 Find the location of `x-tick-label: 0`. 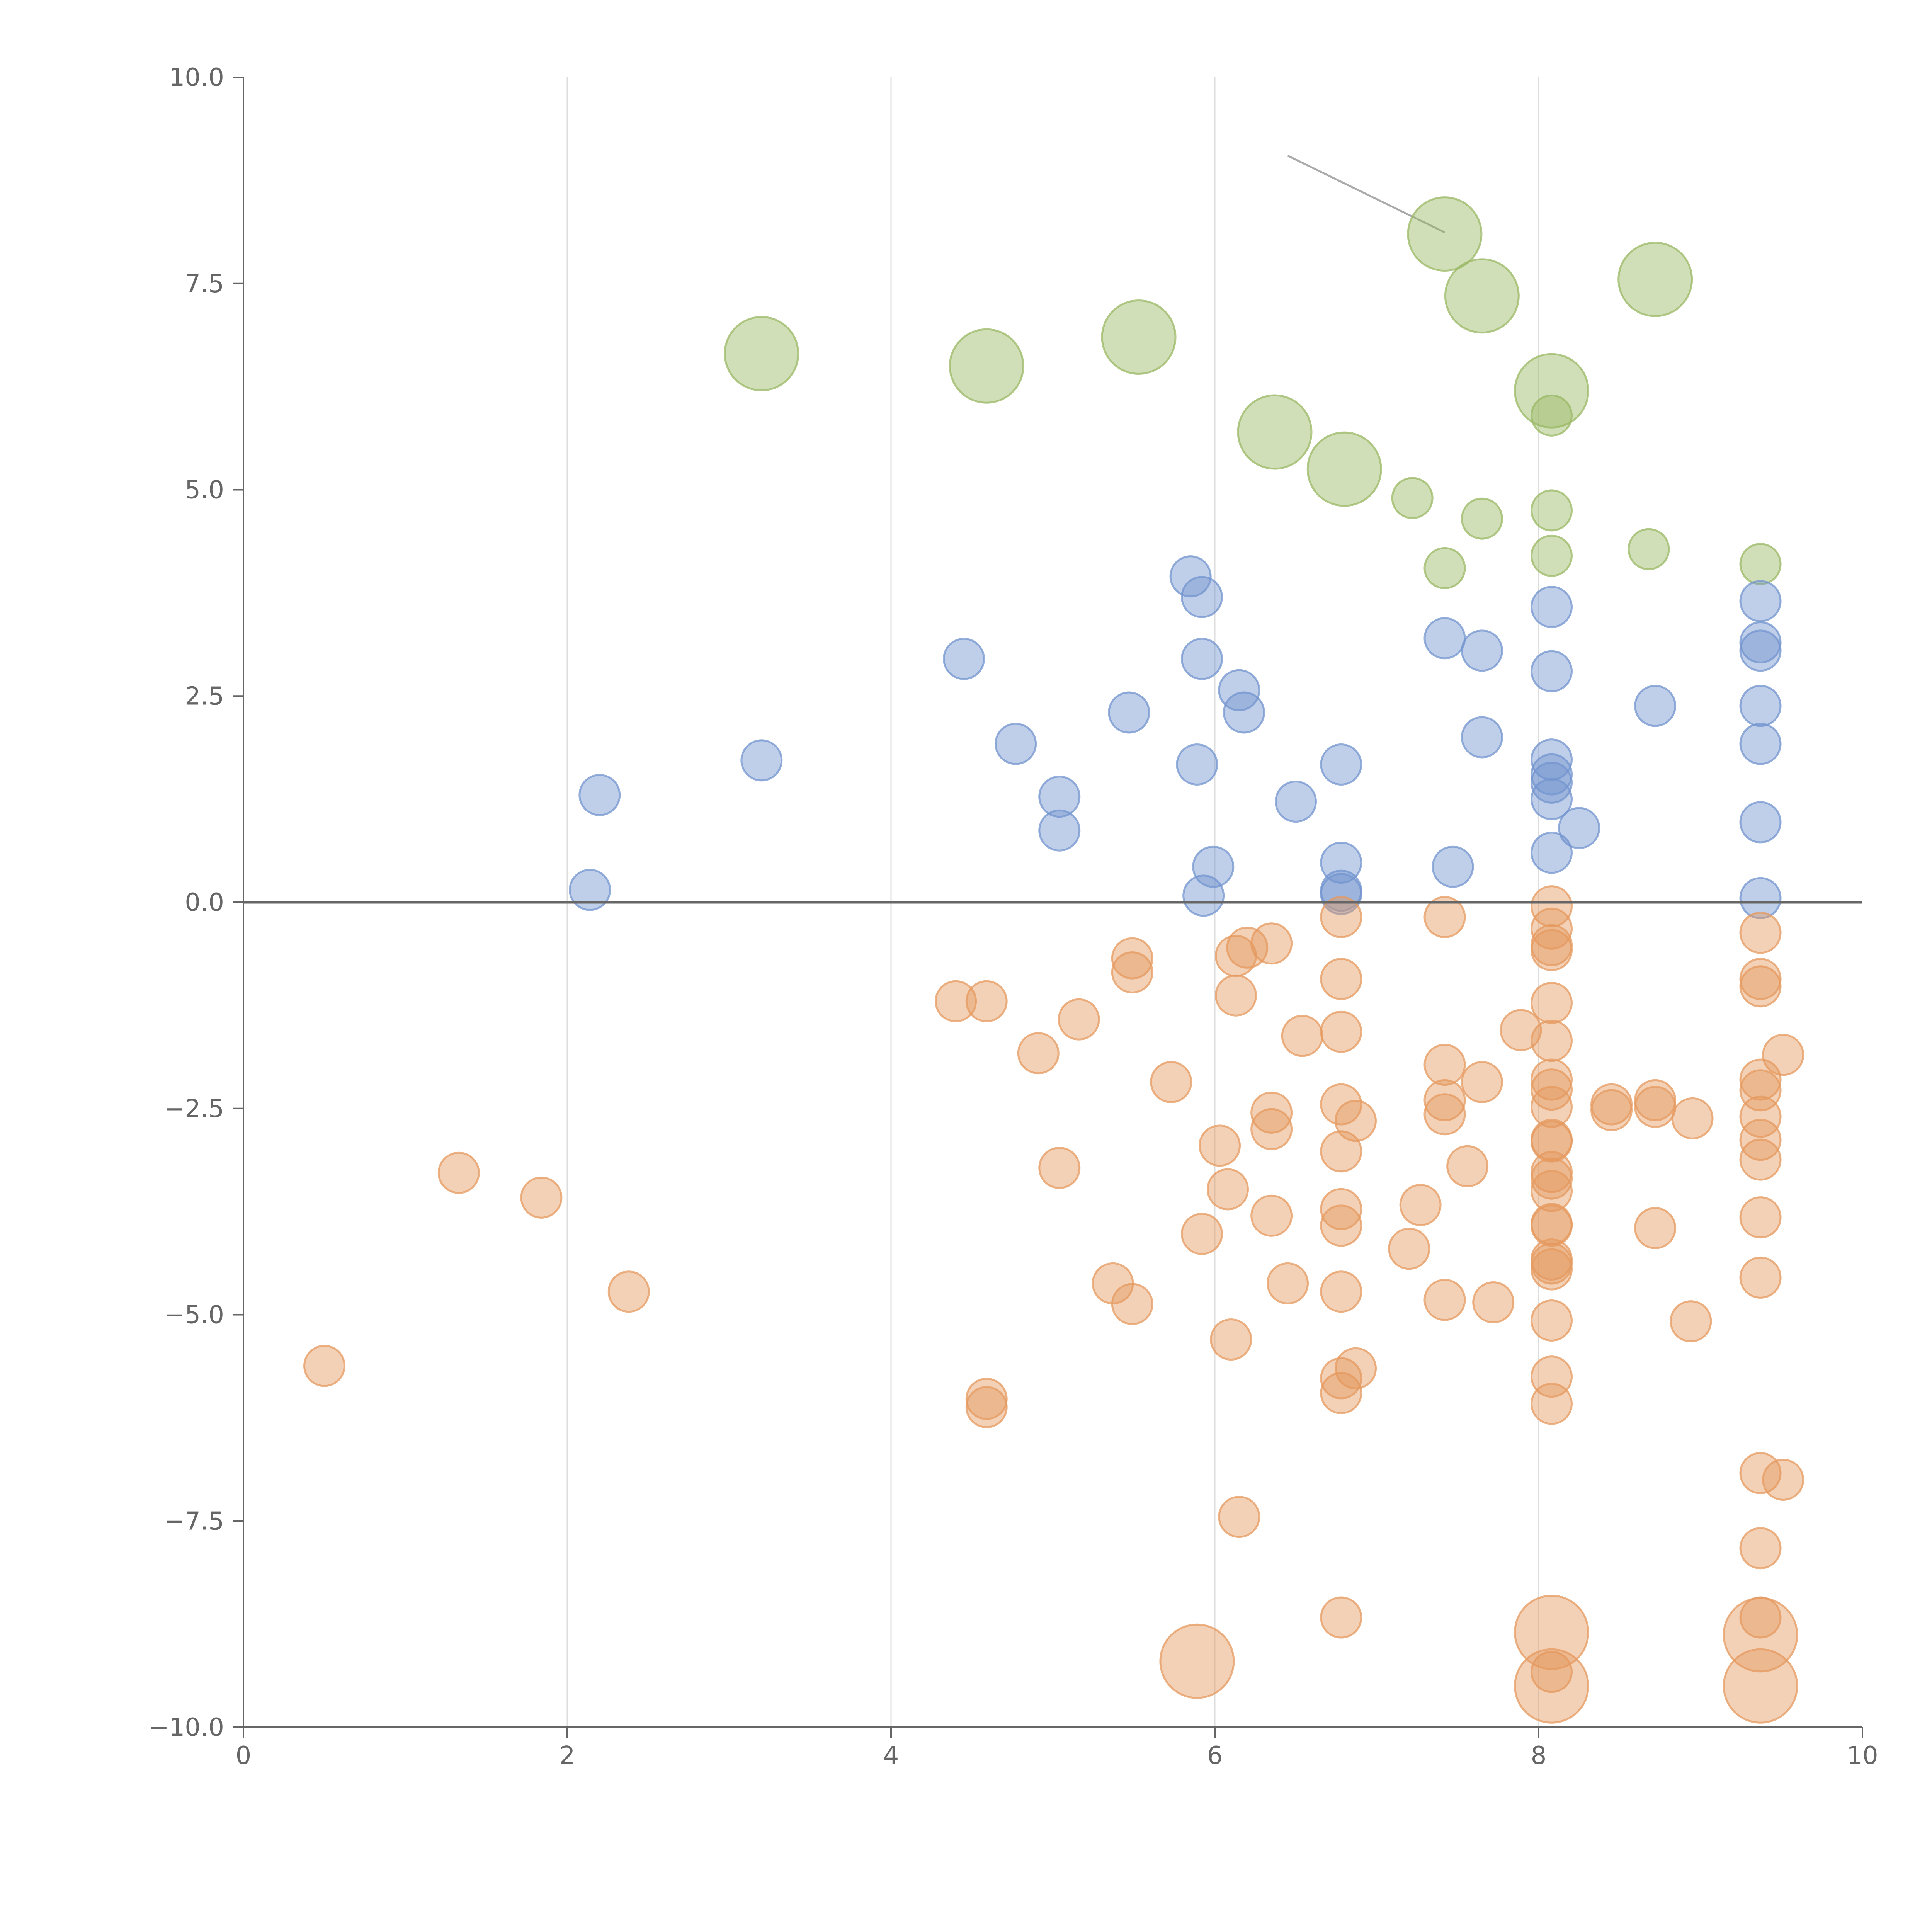

x-tick-label: 0 is located at coordinates (244, 1756).